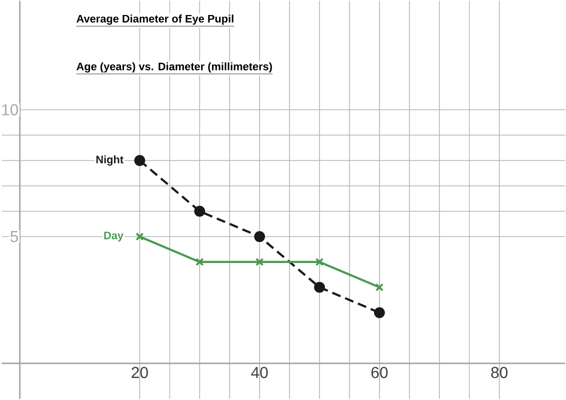 The height and width of the screenshot is (400, 566). I want to click on series-label: Day, so click(114, 237).